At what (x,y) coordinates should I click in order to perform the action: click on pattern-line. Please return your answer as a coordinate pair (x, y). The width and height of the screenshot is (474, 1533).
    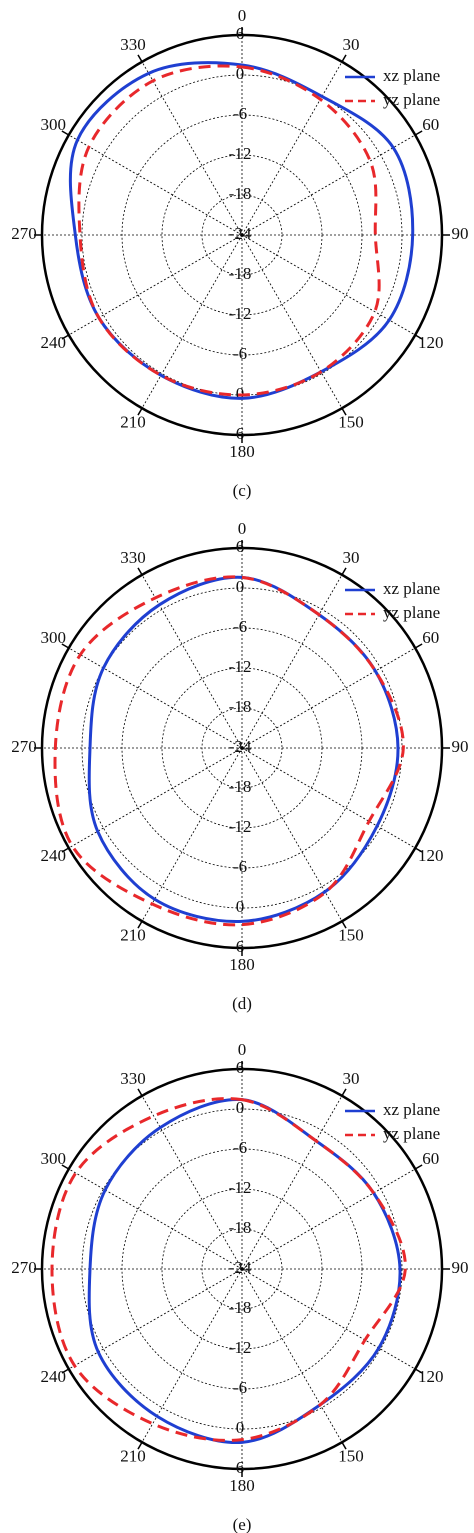
    Looking at the image, I should click on (229, 230).